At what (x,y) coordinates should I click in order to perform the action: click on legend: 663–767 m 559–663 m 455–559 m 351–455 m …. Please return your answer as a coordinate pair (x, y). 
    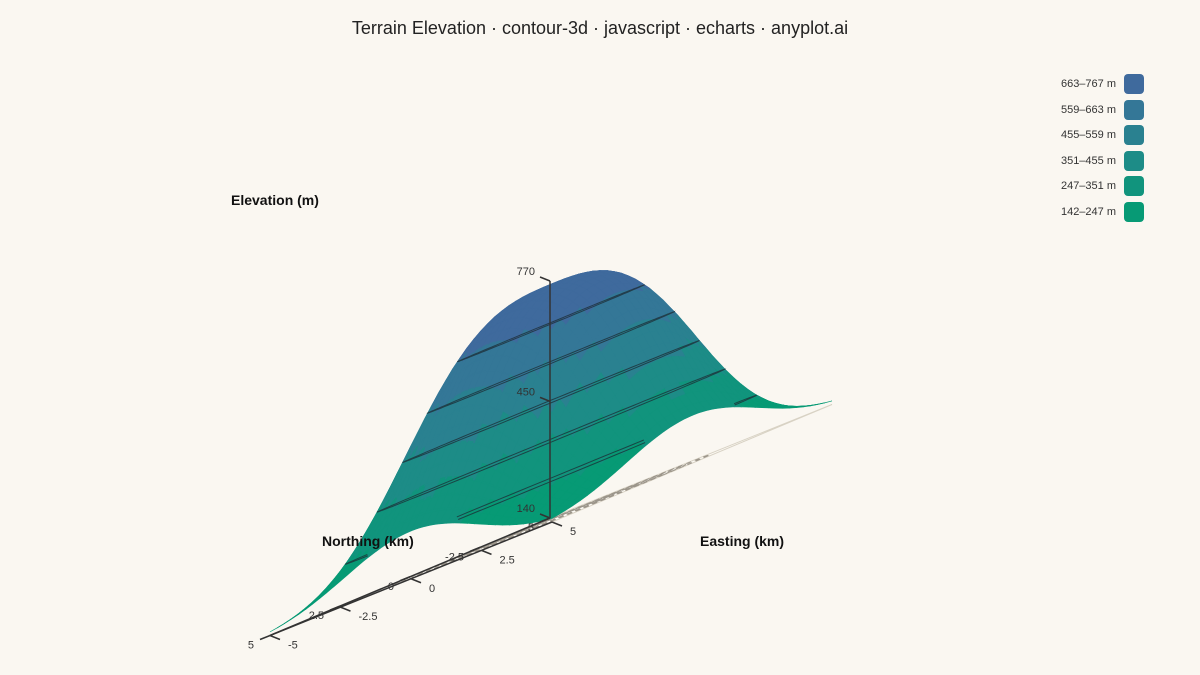
    Looking at the image, I should click on (1102, 151).